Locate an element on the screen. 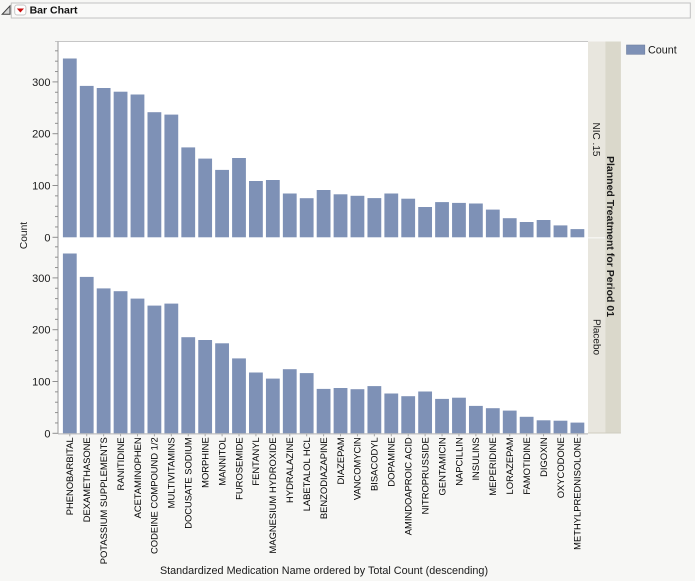 This screenshot has height=581, width=695. svg-text: FAMOTIDINE is located at coordinates (526, 465).